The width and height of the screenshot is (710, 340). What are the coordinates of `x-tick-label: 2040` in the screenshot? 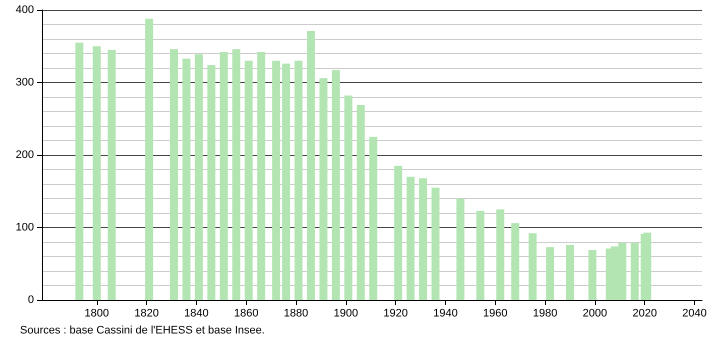 It's located at (694, 314).